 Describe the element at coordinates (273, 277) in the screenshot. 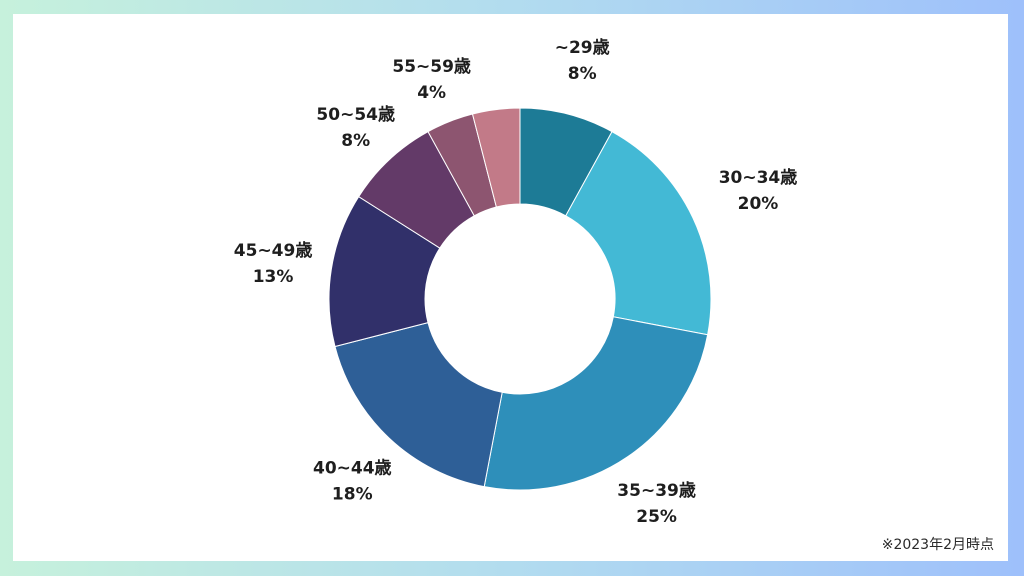

I see `slice-5-value-label: 13%` at that location.